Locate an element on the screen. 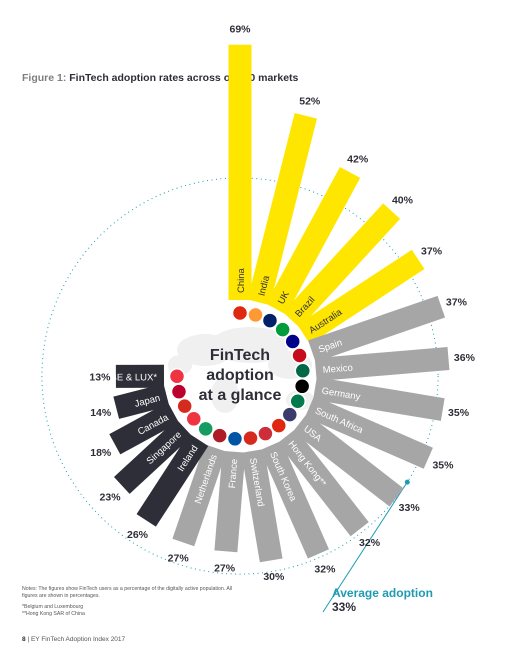  bar-group: France is located at coordinates (230, 501).